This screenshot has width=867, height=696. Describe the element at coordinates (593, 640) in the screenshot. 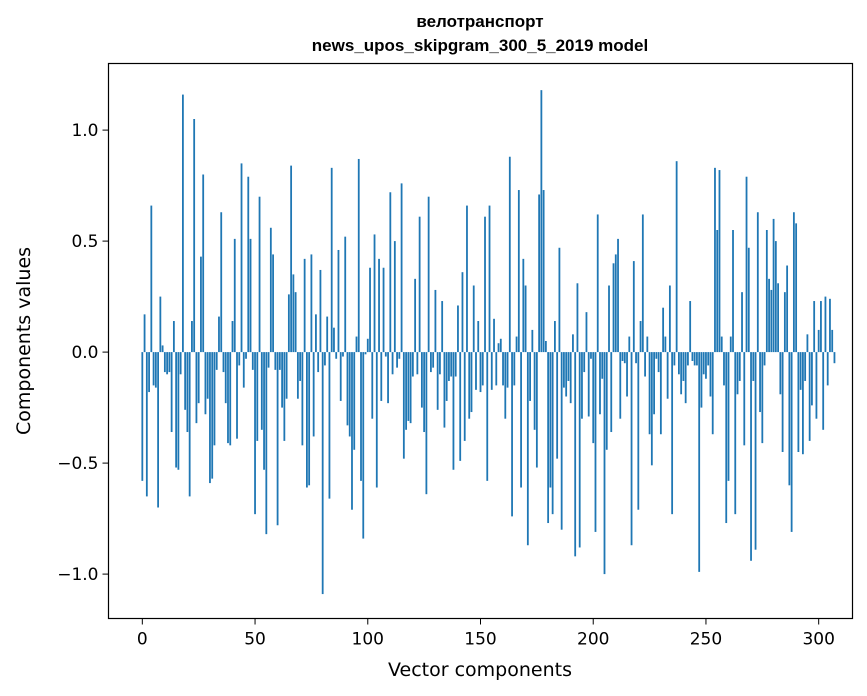

I see `x-tick-label: 200` at that location.